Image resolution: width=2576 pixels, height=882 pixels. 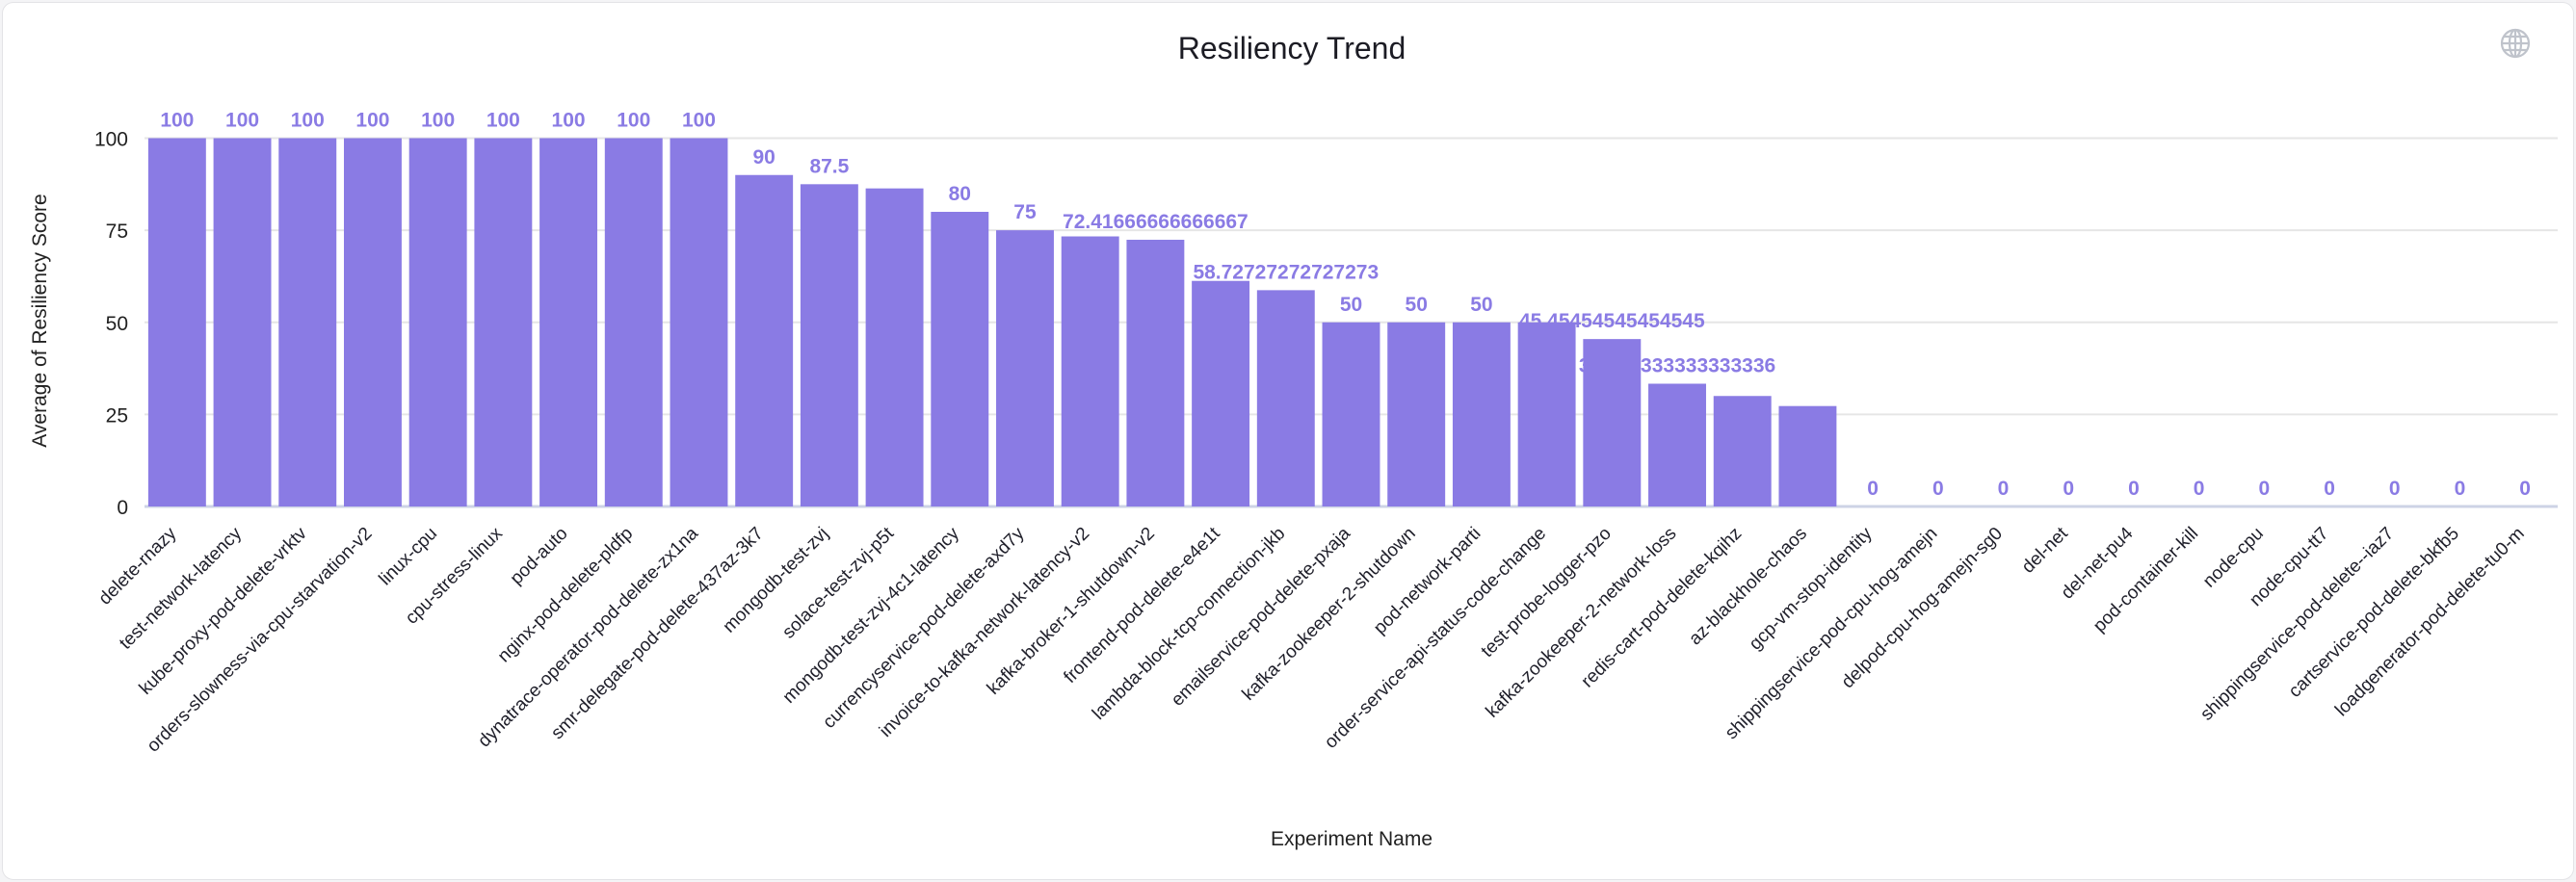 What do you see at coordinates (2045, 550) in the screenshot?
I see `x-tick-label: del-net` at bounding box center [2045, 550].